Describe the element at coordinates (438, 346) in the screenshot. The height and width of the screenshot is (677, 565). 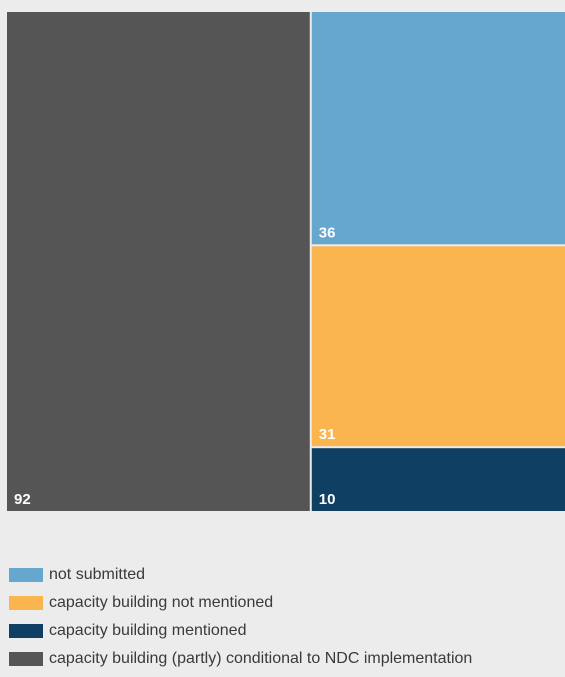
I see `treemap-tile-capacity-building-not-mentioned` at that location.